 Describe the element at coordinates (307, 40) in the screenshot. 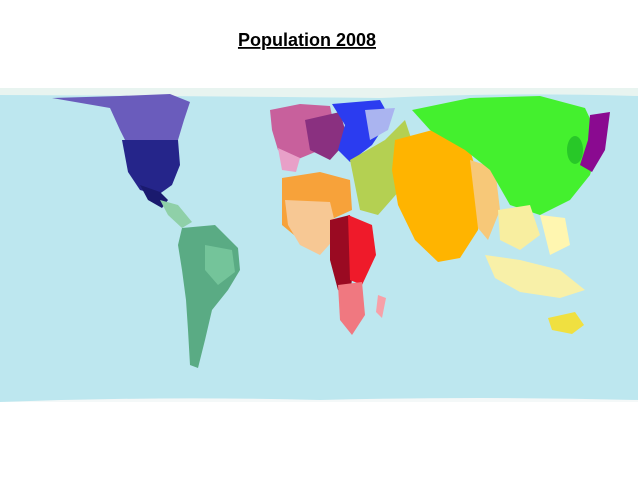

I see `title: Population 2008` at that location.